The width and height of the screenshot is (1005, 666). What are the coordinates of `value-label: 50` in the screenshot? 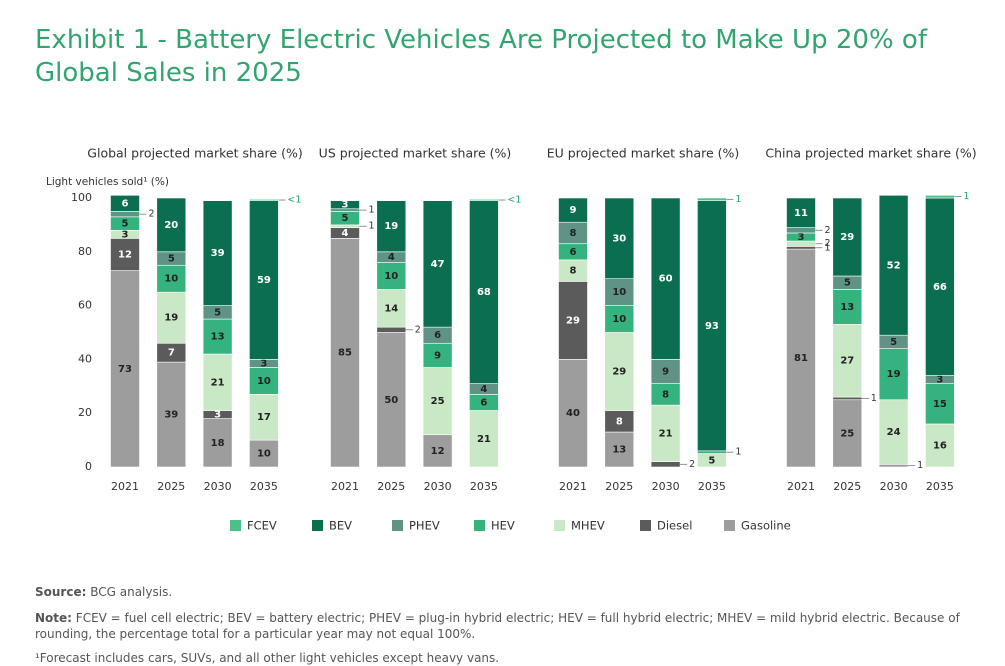 It's located at (391, 400).